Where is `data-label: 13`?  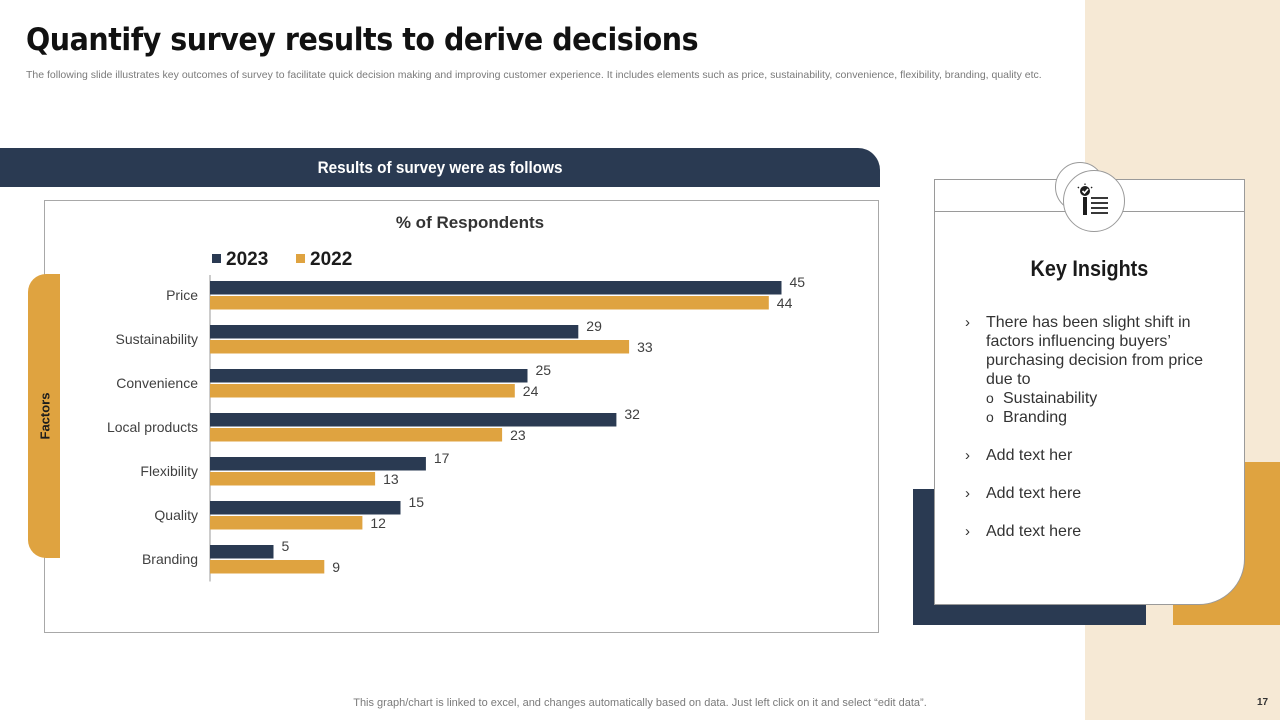
data-label: 13 is located at coordinates (391, 479).